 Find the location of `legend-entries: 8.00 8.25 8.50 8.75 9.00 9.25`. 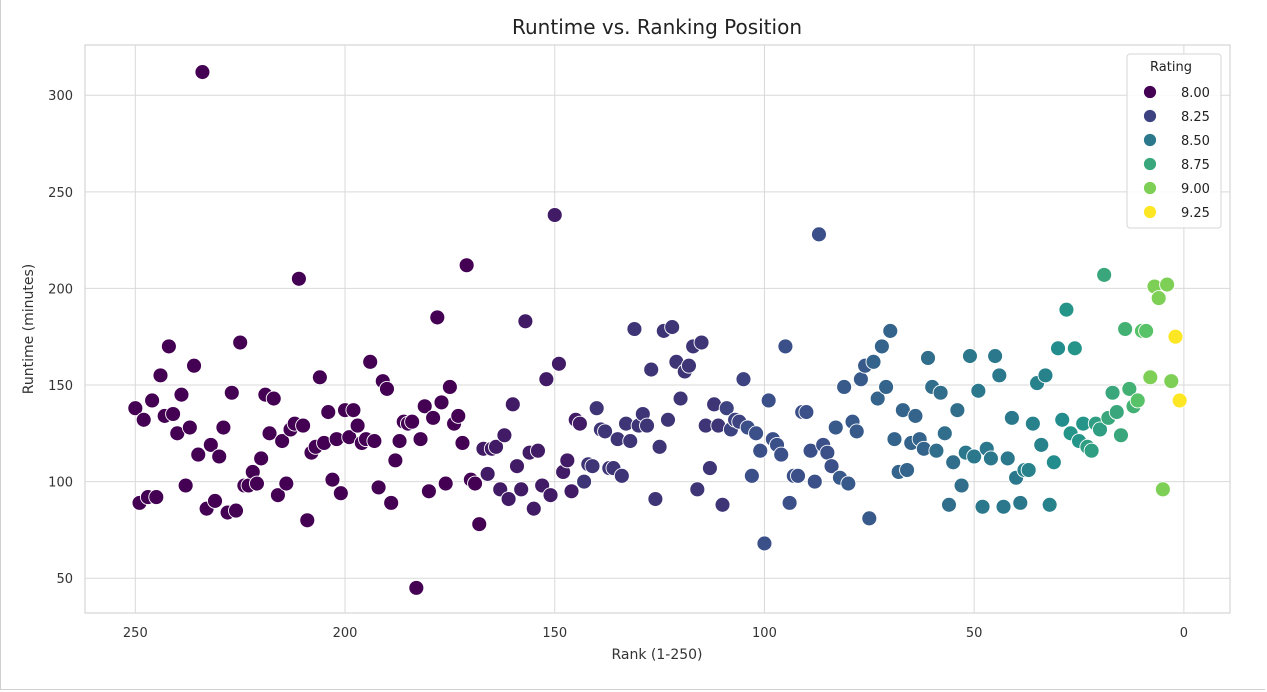

legend-entries: 8.00 8.25 8.50 8.75 9.00 9.25 is located at coordinates (1176, 153).